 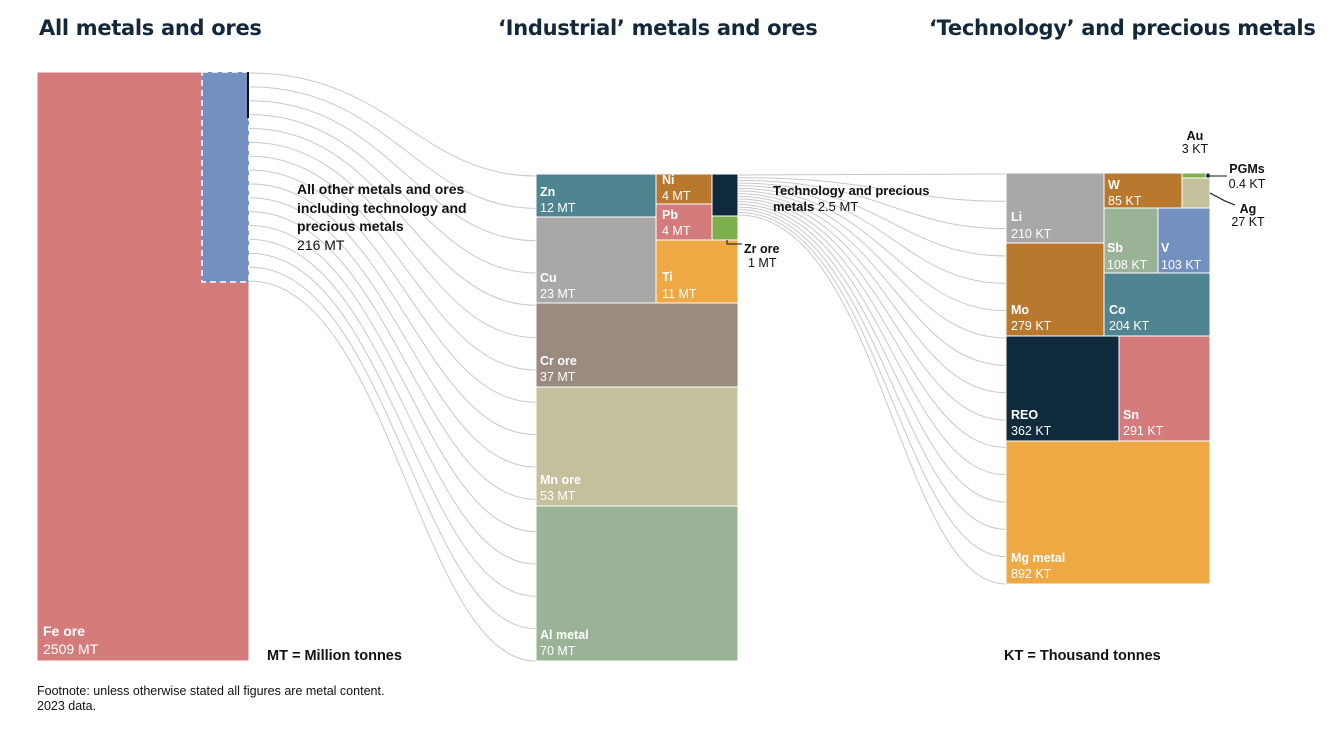 What do you see at coordinates (658, 28) in the screenshot?
I see `title-industrial-metals: ‘Industrial’ metals and ores` at bounding box center [658, 28].